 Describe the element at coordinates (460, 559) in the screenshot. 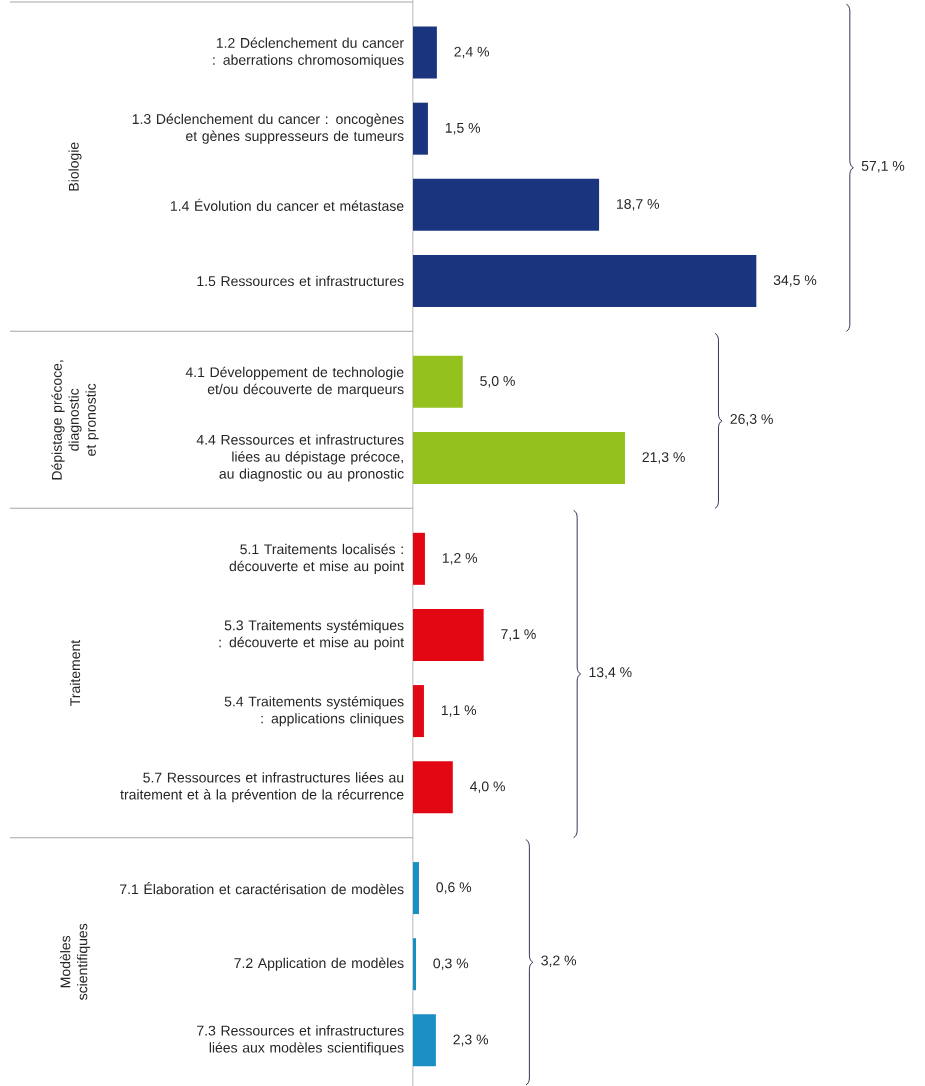

I see `data-label: 1,2 %` at that location.